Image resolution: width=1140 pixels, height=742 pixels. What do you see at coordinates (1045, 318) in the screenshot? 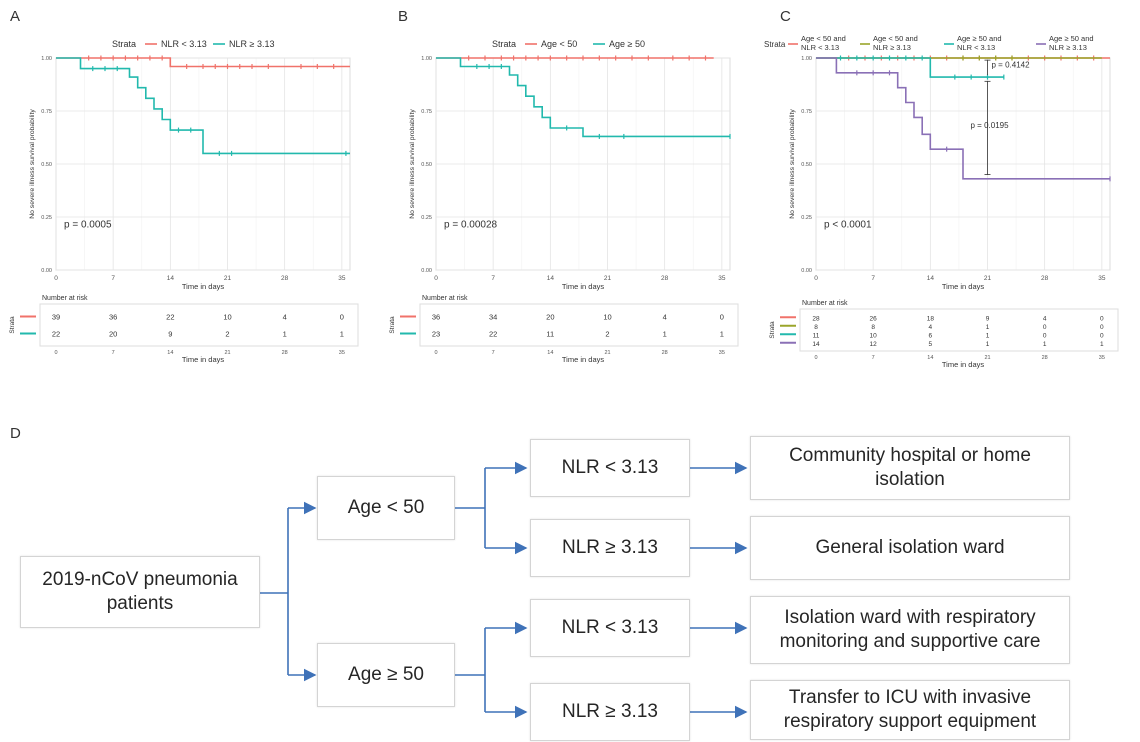
I see `risk-value-1-5: 4` at bounding box center [1045, 318].